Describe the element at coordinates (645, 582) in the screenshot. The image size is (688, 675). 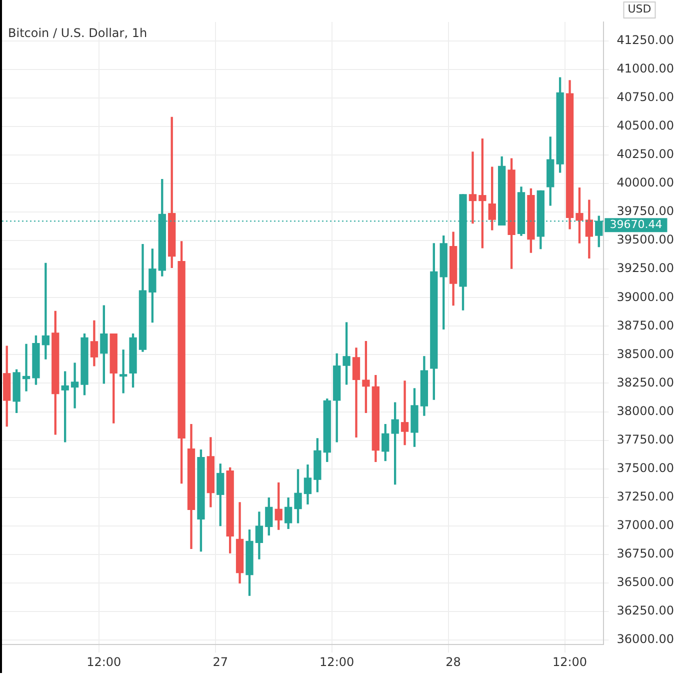
I see `y-tick-label: 36500.00` at that location.